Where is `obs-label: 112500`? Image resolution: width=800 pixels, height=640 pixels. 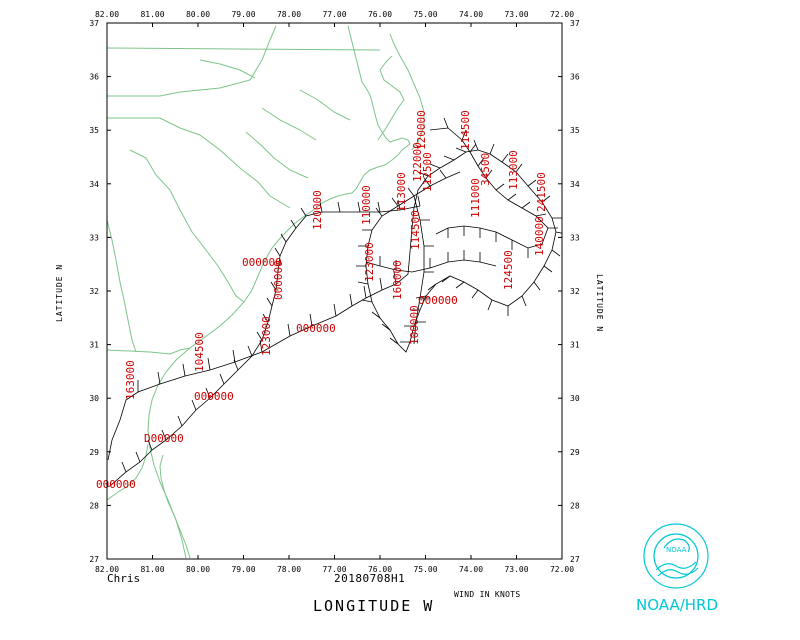 obs-label: 112500 is located at coordinates (427, 172).